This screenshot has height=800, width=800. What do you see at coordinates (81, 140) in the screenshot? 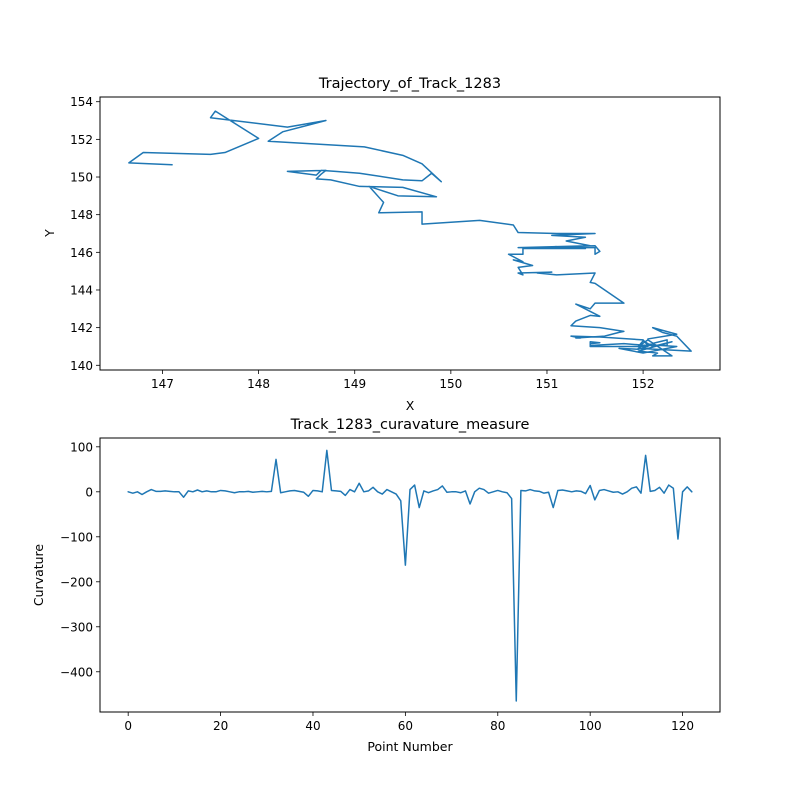
I see `trajectory-y-tick-label: 152` at bounding box center [81, 140].